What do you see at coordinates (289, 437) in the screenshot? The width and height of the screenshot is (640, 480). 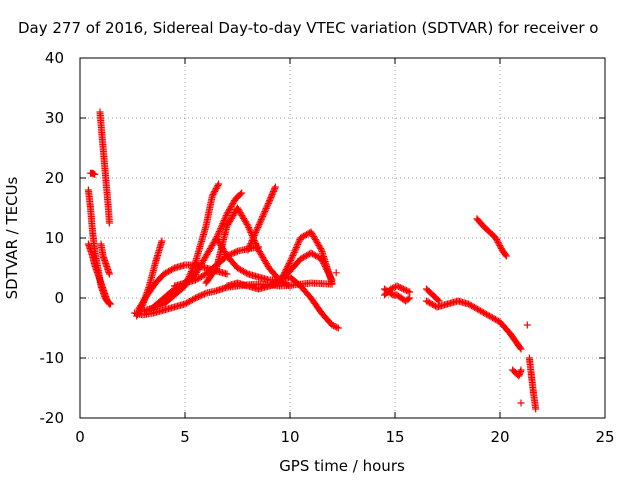 I see `x-tick-label: 10` at bounding box center [289, 437].